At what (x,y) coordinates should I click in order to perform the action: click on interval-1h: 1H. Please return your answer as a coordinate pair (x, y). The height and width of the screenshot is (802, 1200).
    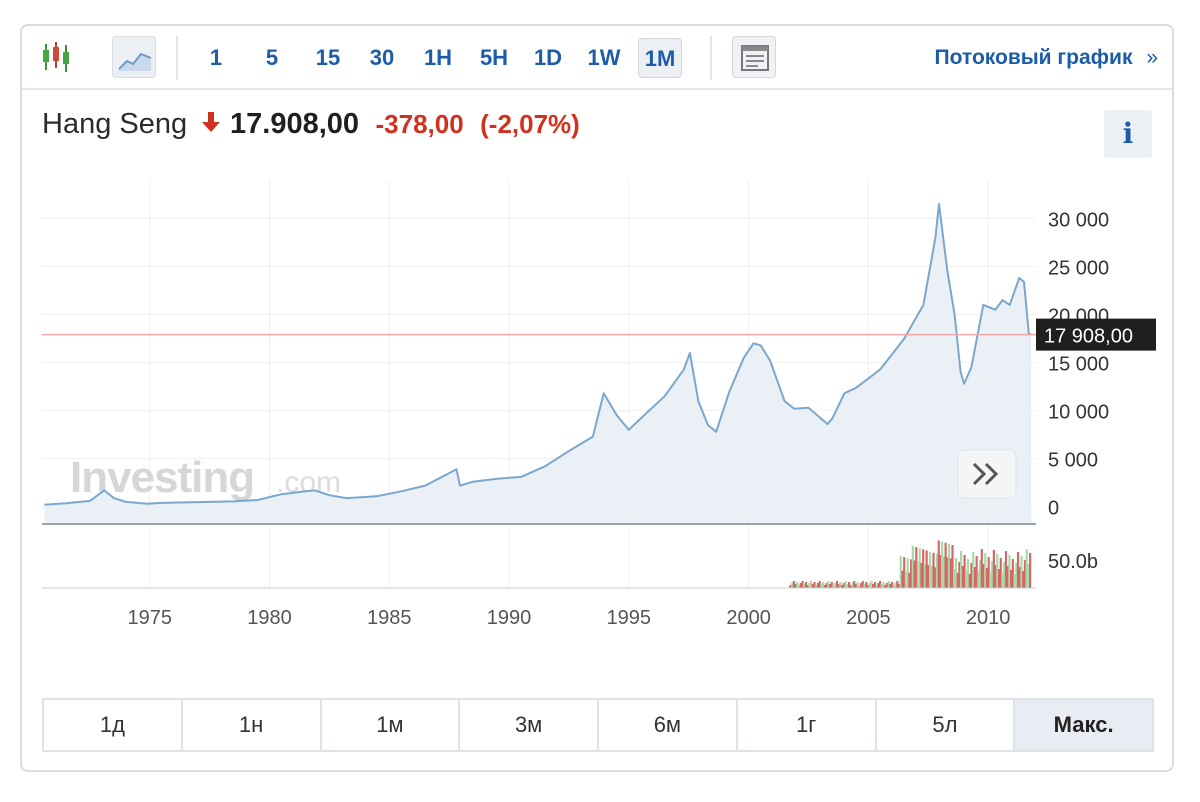
    Looking at the image, I should click on (438, 57).